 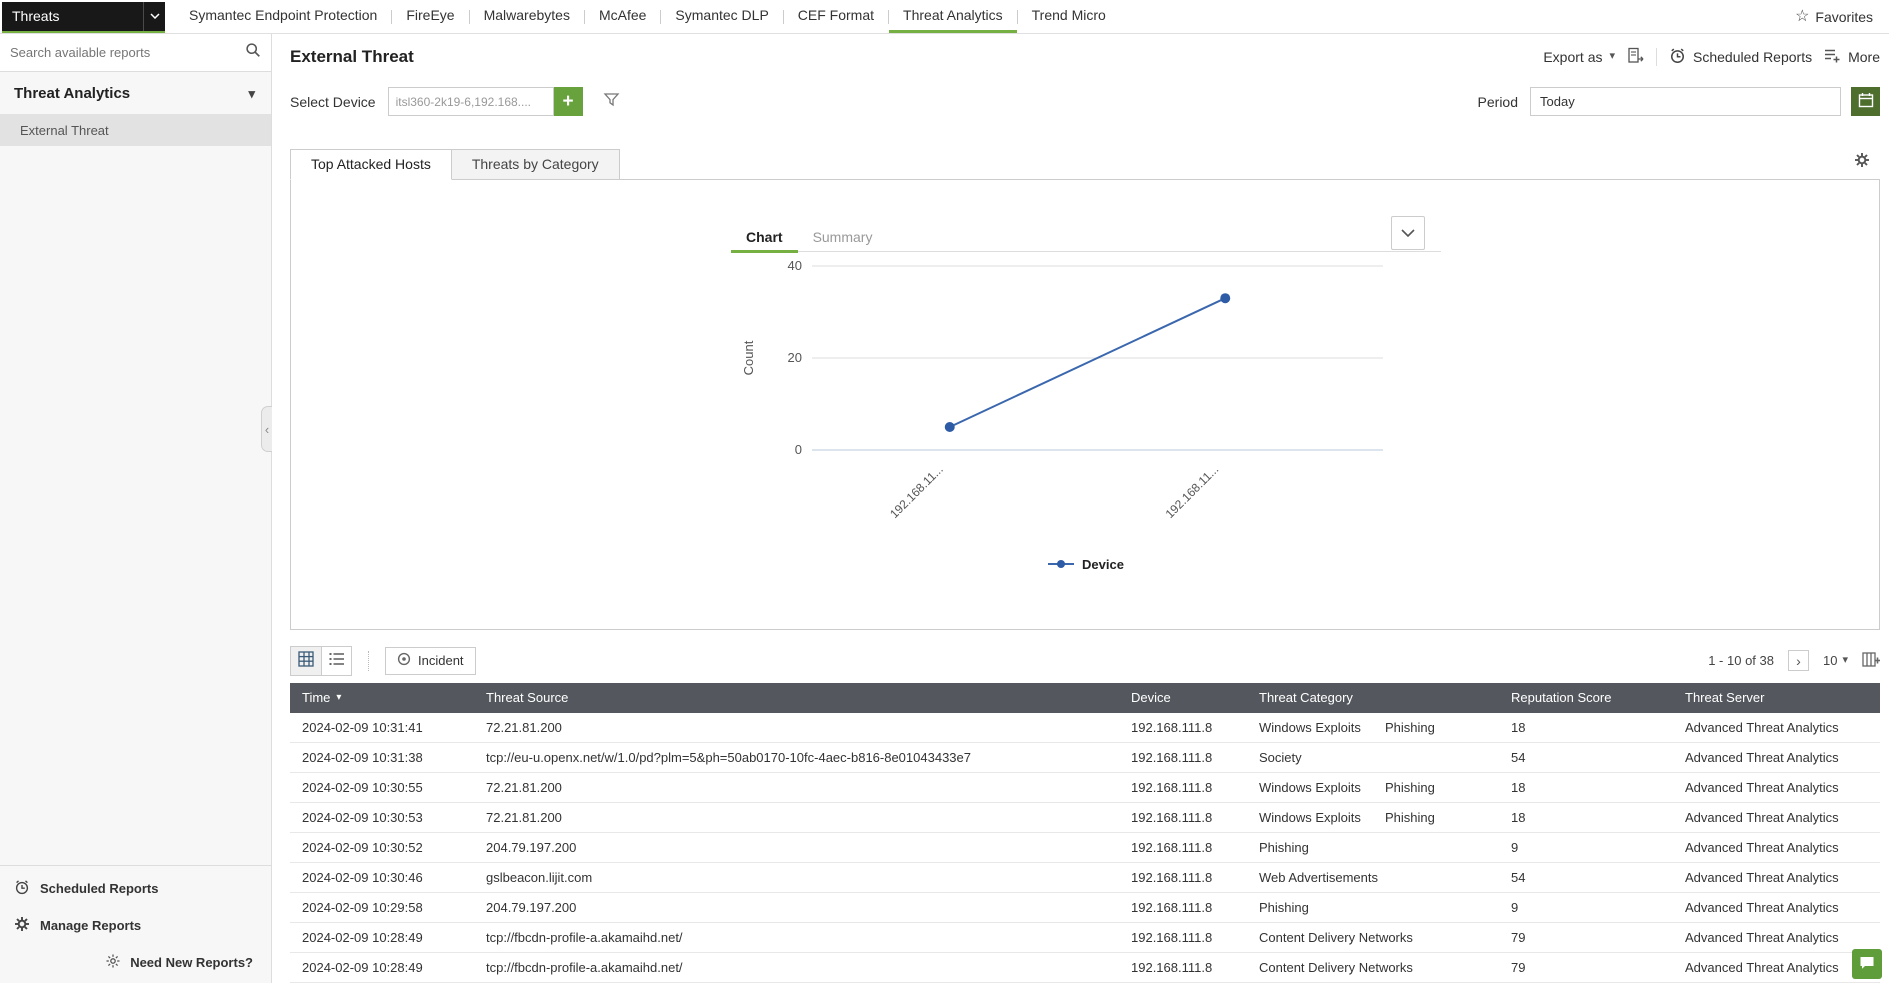 I want to click on grid-view-button, so click(x=306, y=660).